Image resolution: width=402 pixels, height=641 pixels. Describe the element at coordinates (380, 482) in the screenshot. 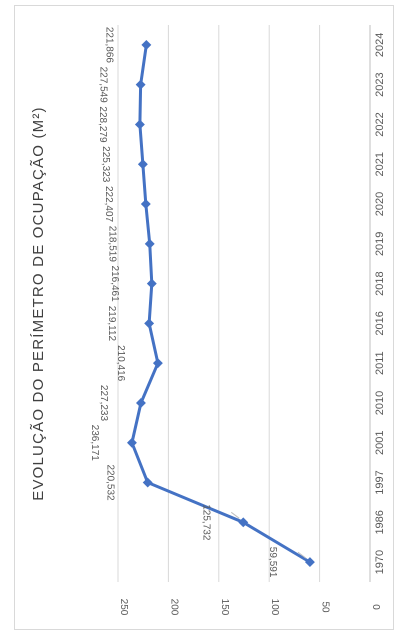

I see `x-tick-label: 1997` at that location.